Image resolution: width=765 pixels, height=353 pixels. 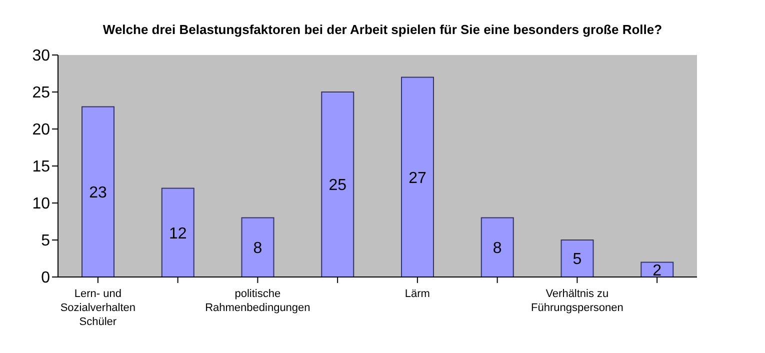 What do you see at coordinates (41, 93) in the screenshot?
I see `y-tick-label: 25` at bounding box center [41, 93].